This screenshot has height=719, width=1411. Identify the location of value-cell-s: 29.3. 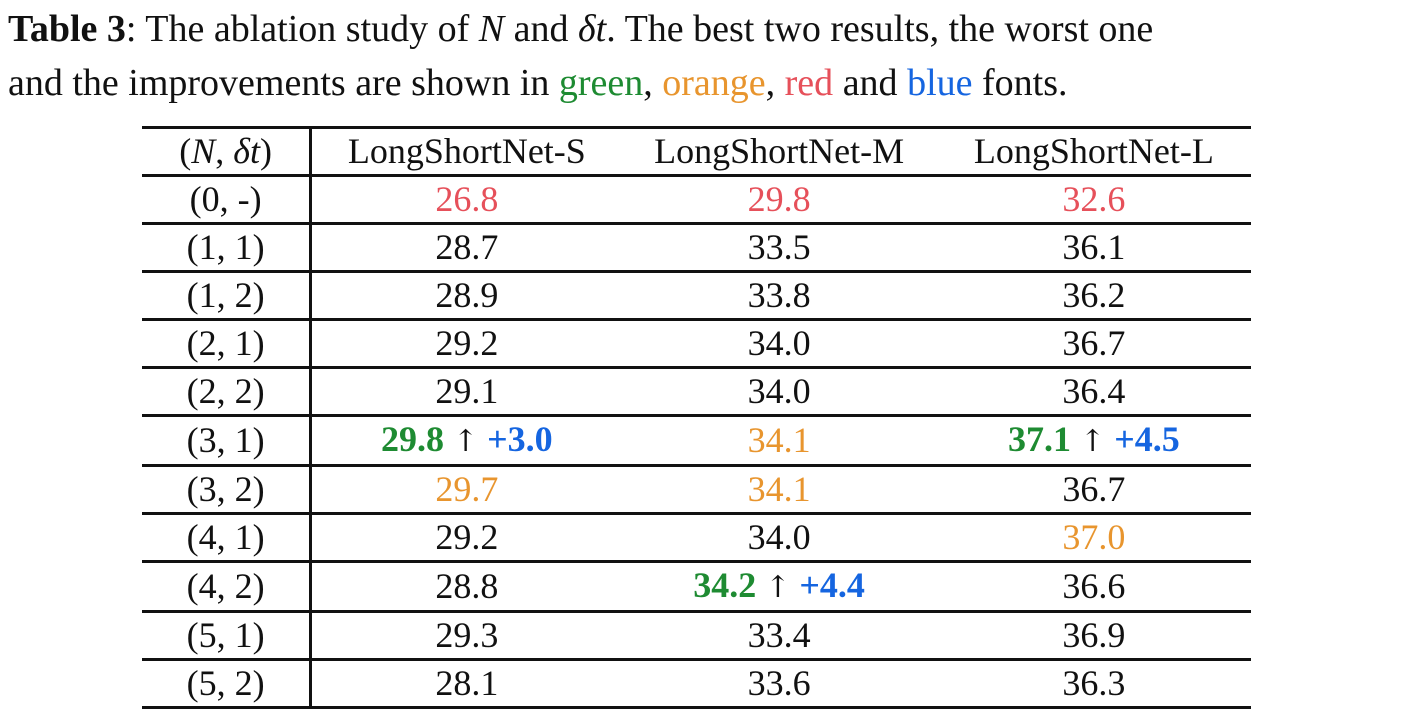
(466, 636).